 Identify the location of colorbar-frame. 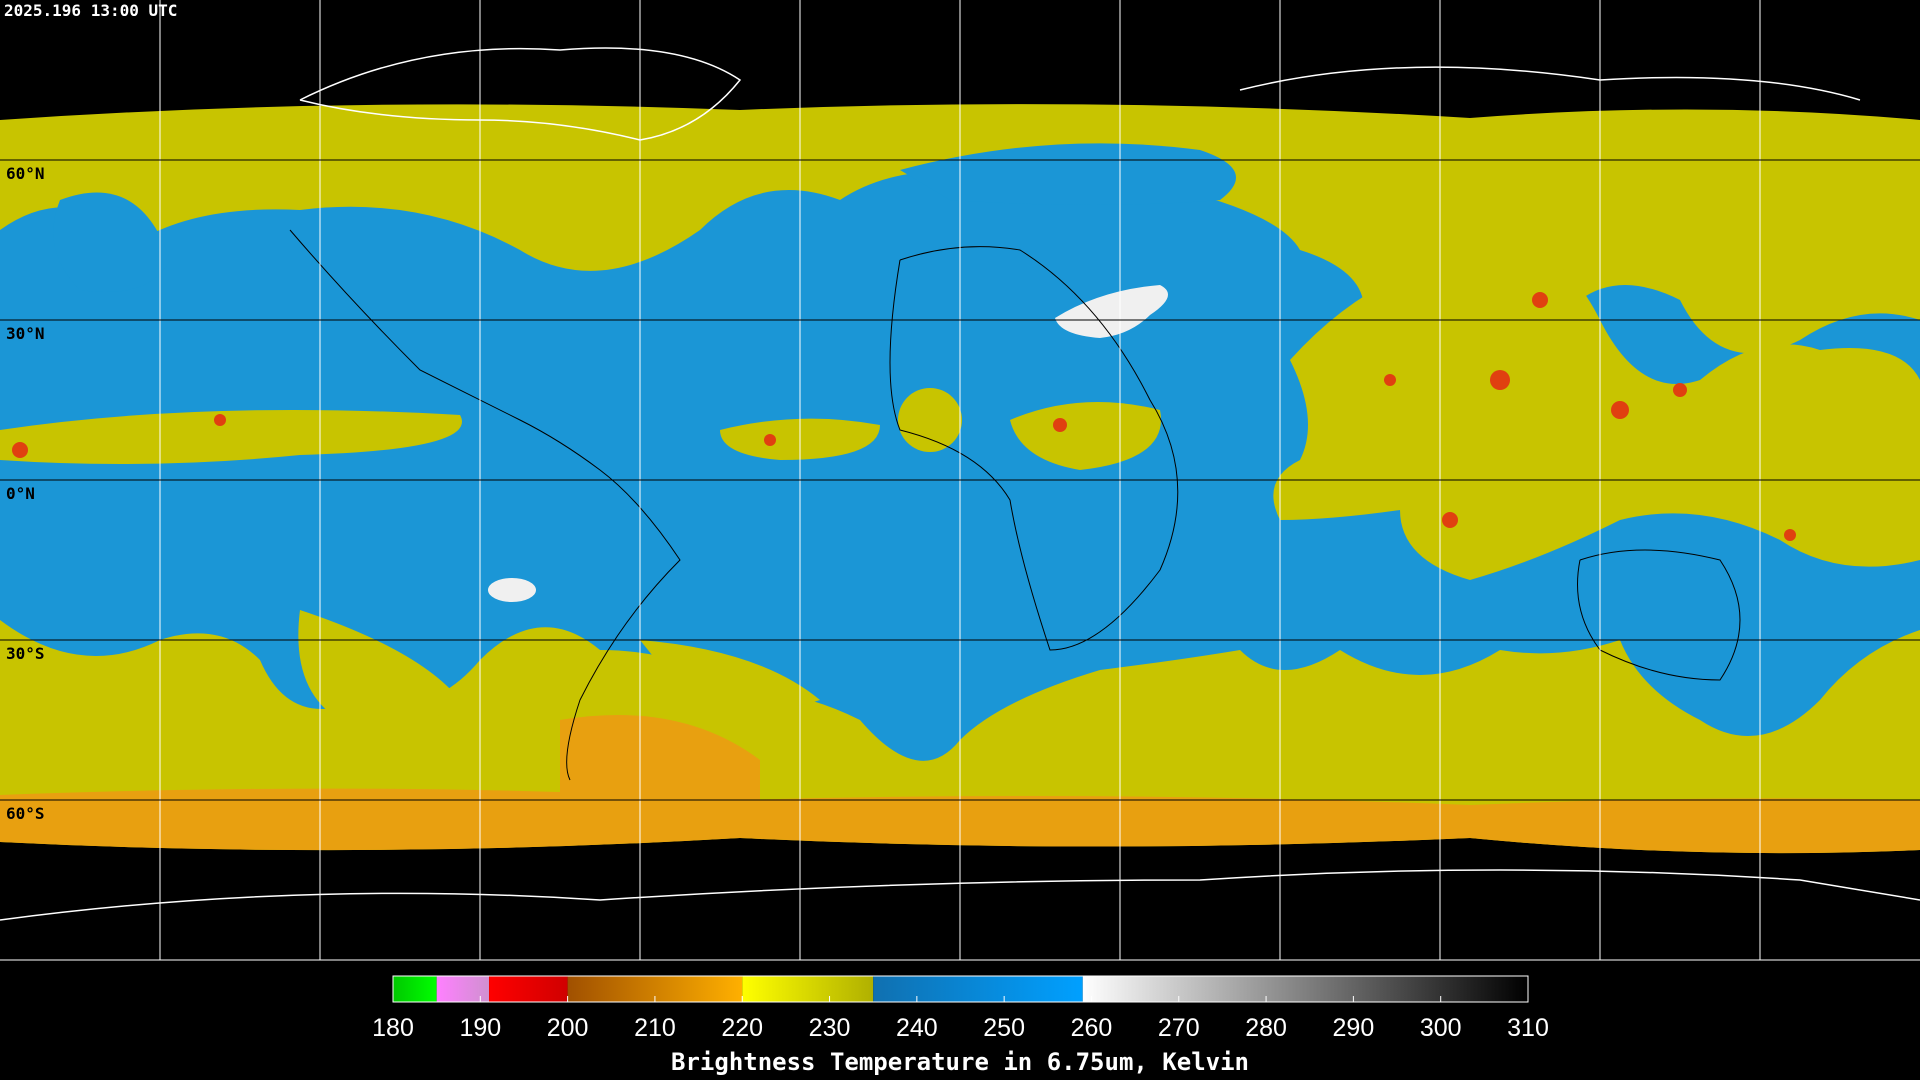
(960, 989).